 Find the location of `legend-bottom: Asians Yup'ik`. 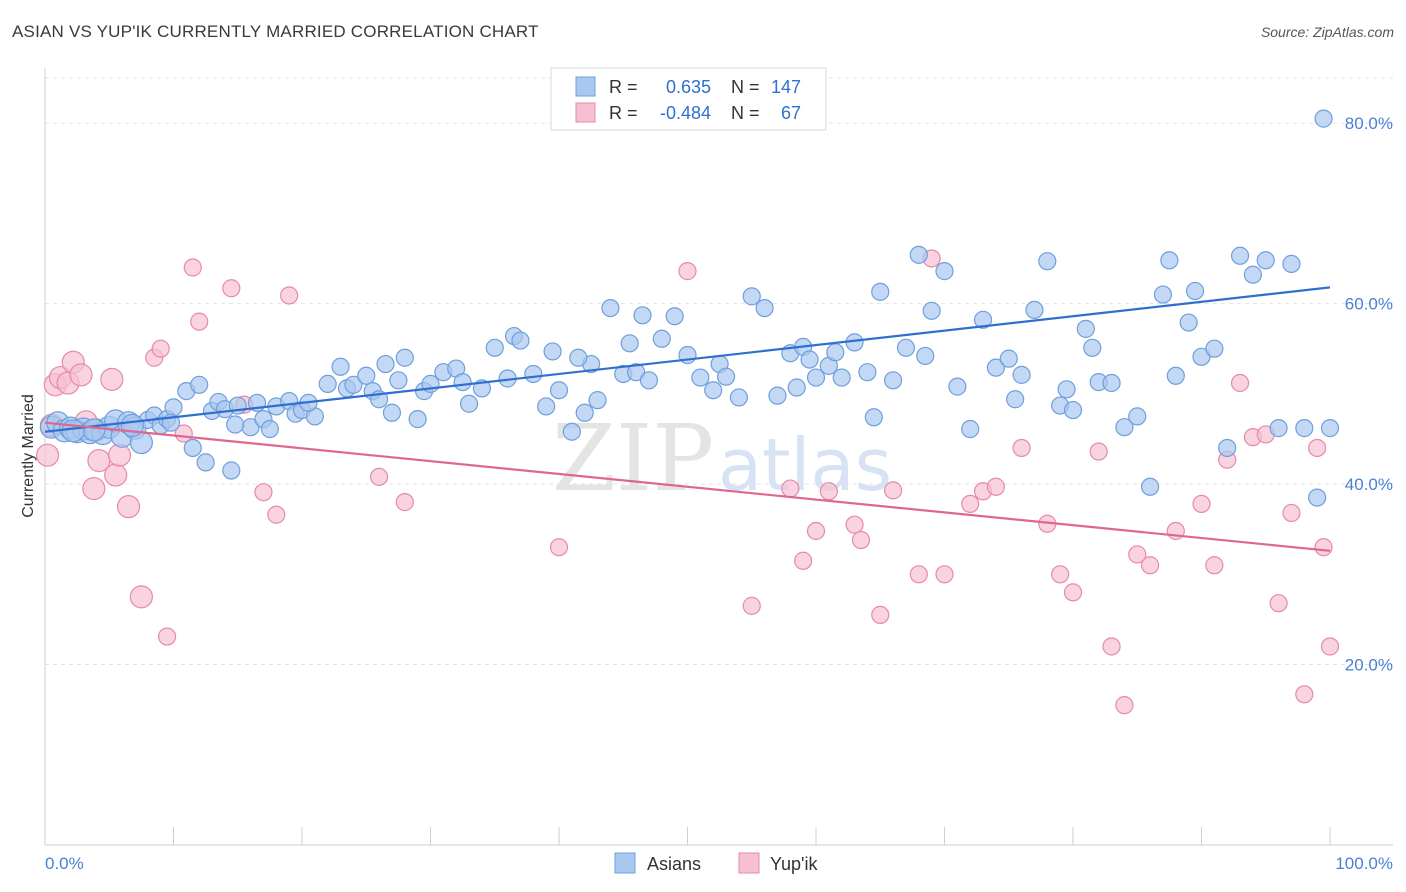

legend-bottom: Asians Yup'ik is located at coordinates (716, 863).